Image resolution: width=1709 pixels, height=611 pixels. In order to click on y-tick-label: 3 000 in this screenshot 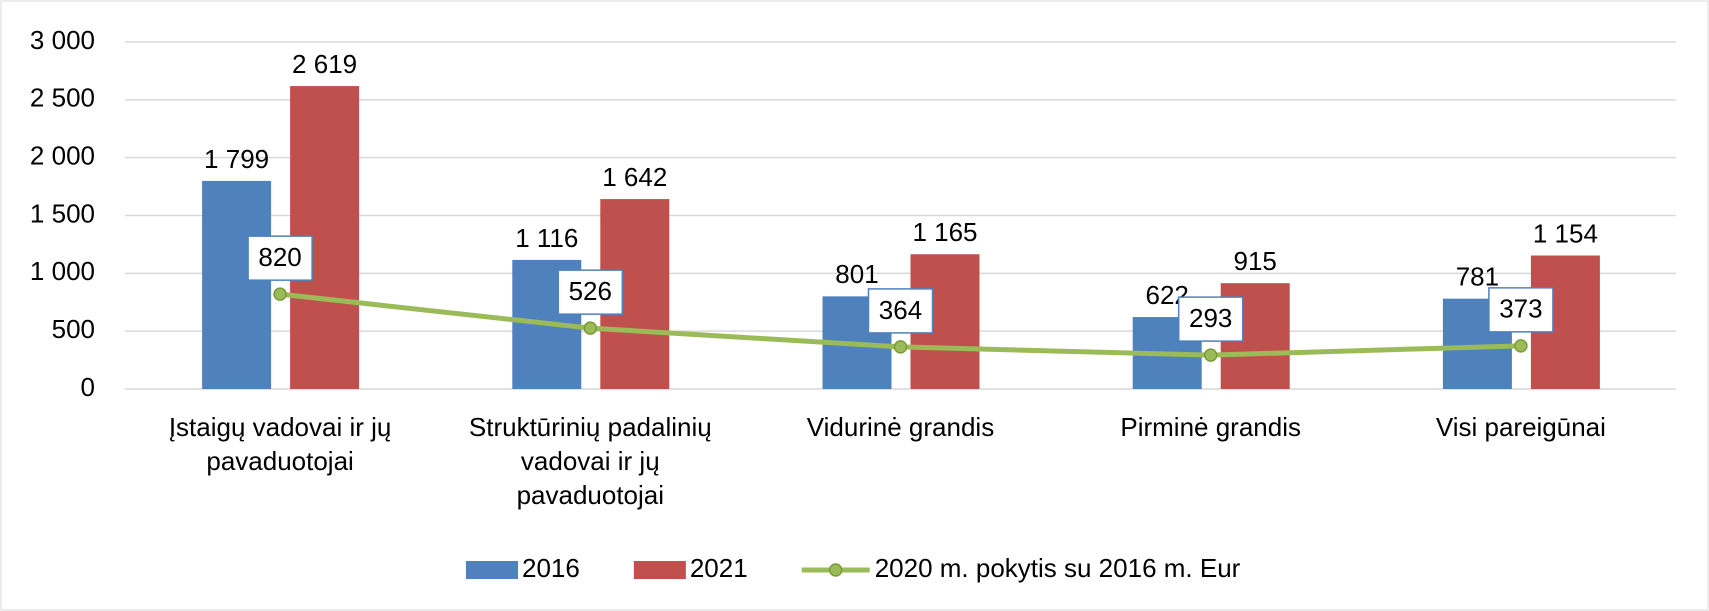, I will do `click(62, 40)`.